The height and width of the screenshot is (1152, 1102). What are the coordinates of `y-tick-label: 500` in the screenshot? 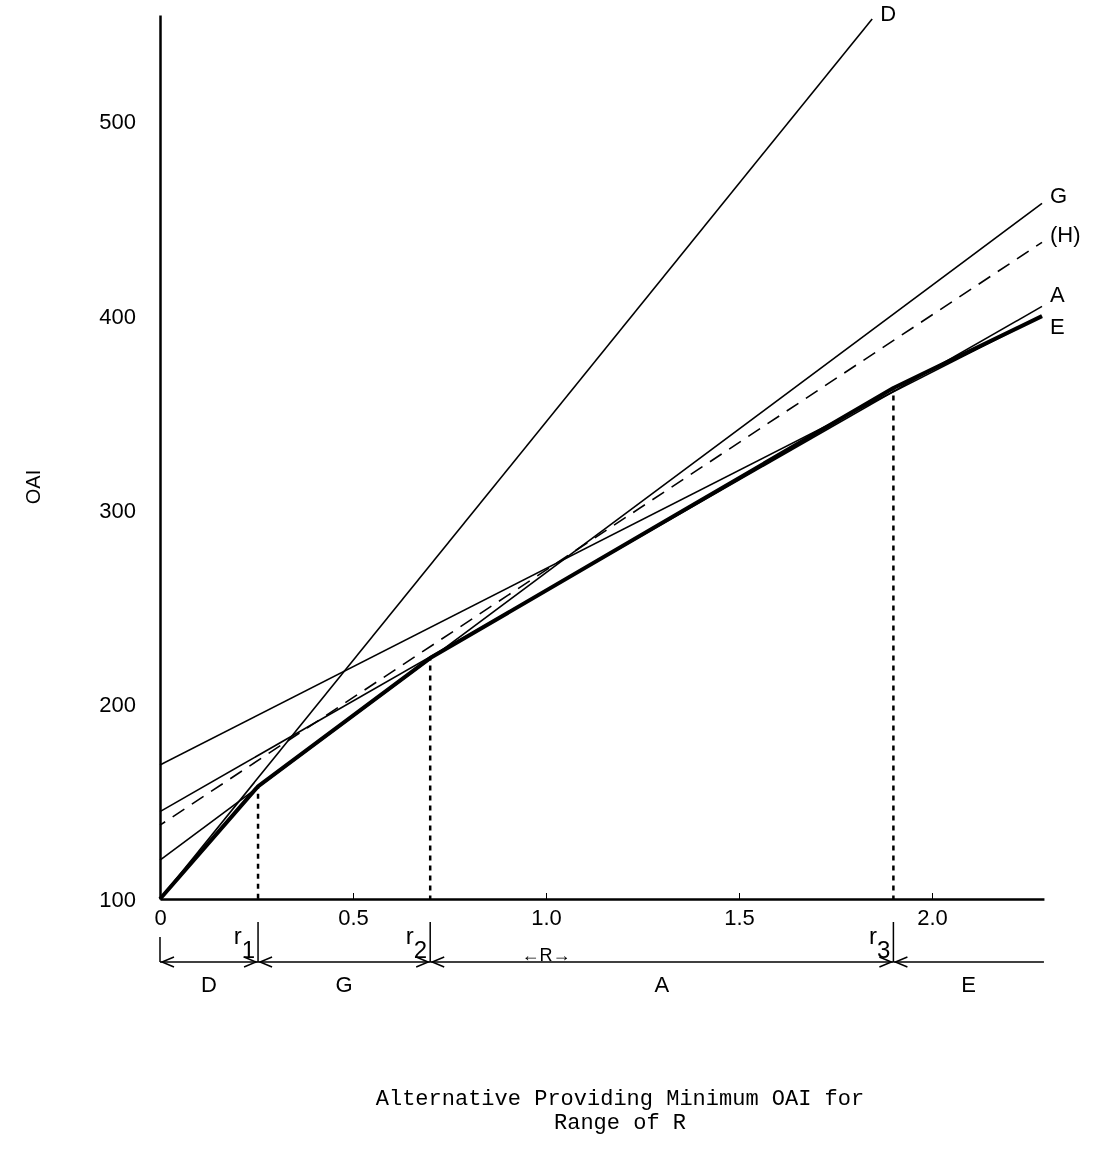 It's located at (117, 122).